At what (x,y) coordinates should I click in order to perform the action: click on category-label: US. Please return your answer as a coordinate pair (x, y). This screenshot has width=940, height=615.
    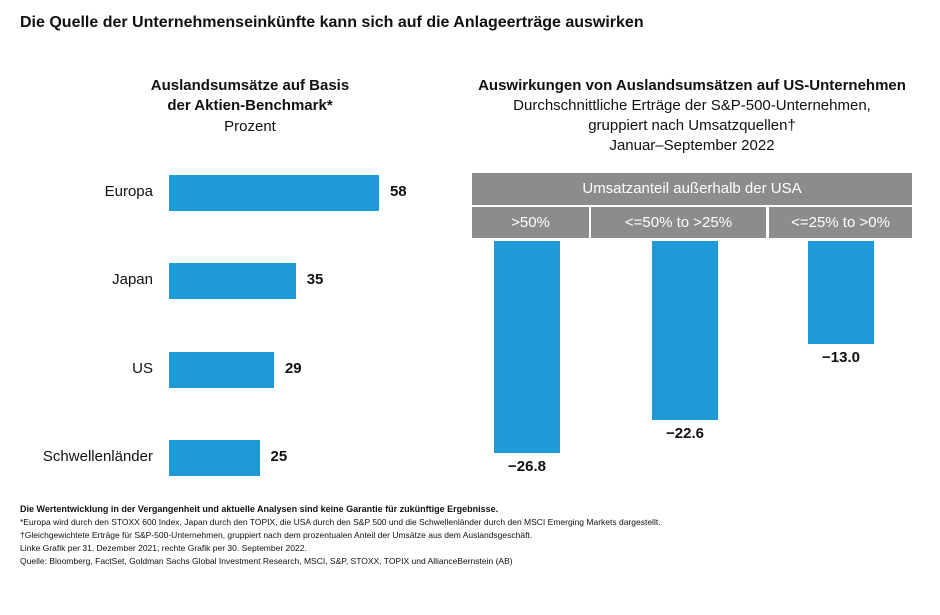
    Looking at the image, I should click on (142, 368).